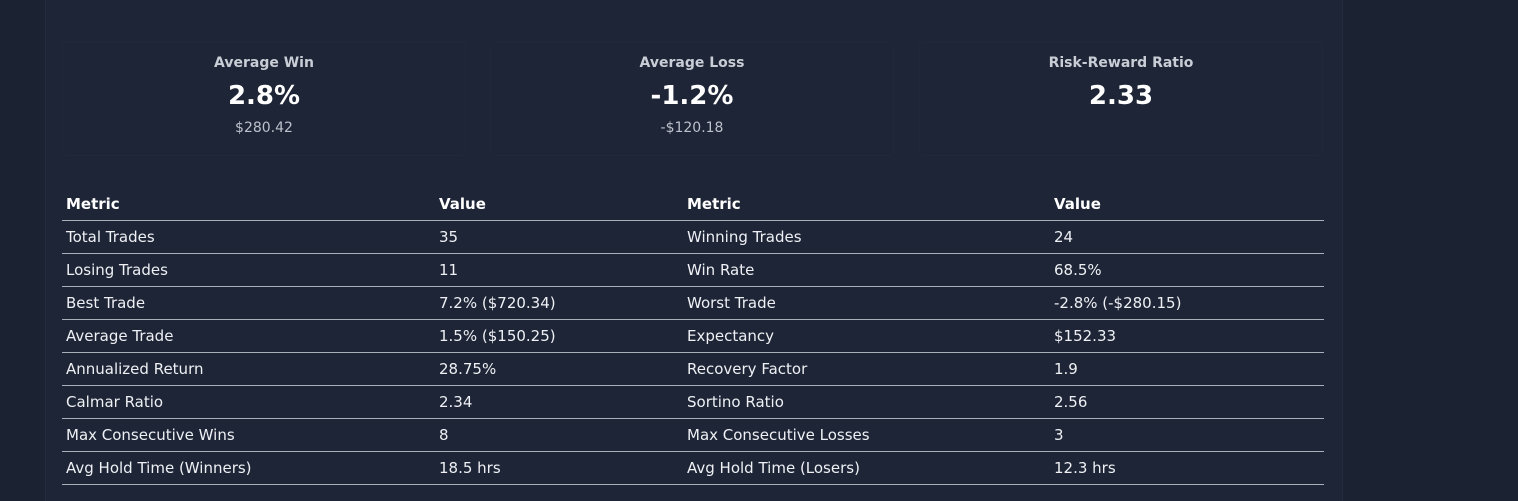 This screenshot has height=501, width=1518. What do you see at coordinates (264, 63) in the screenshot?
I see `card-label: Average Win` at bounding box center [264, 63].